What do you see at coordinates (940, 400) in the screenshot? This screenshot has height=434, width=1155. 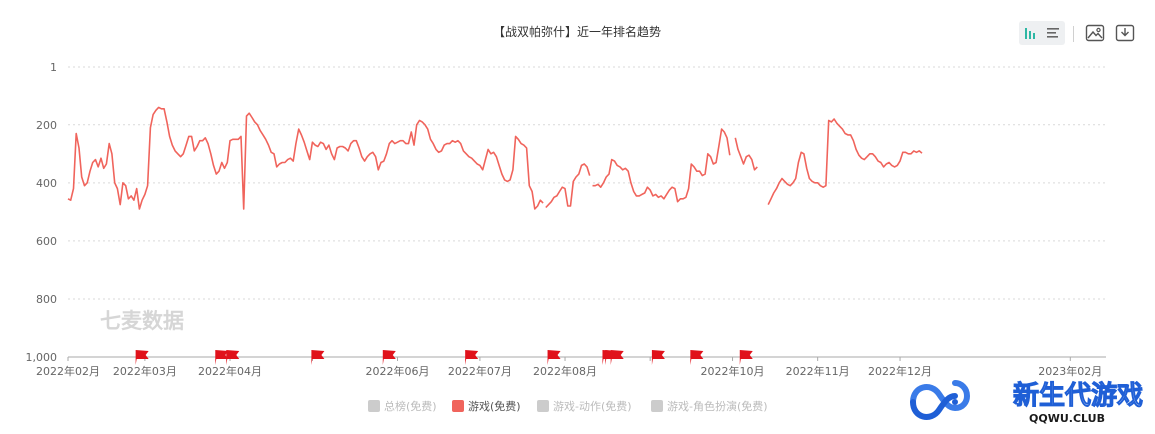 I see `gamepad-logo-icon` at bounding box center [940, 400].